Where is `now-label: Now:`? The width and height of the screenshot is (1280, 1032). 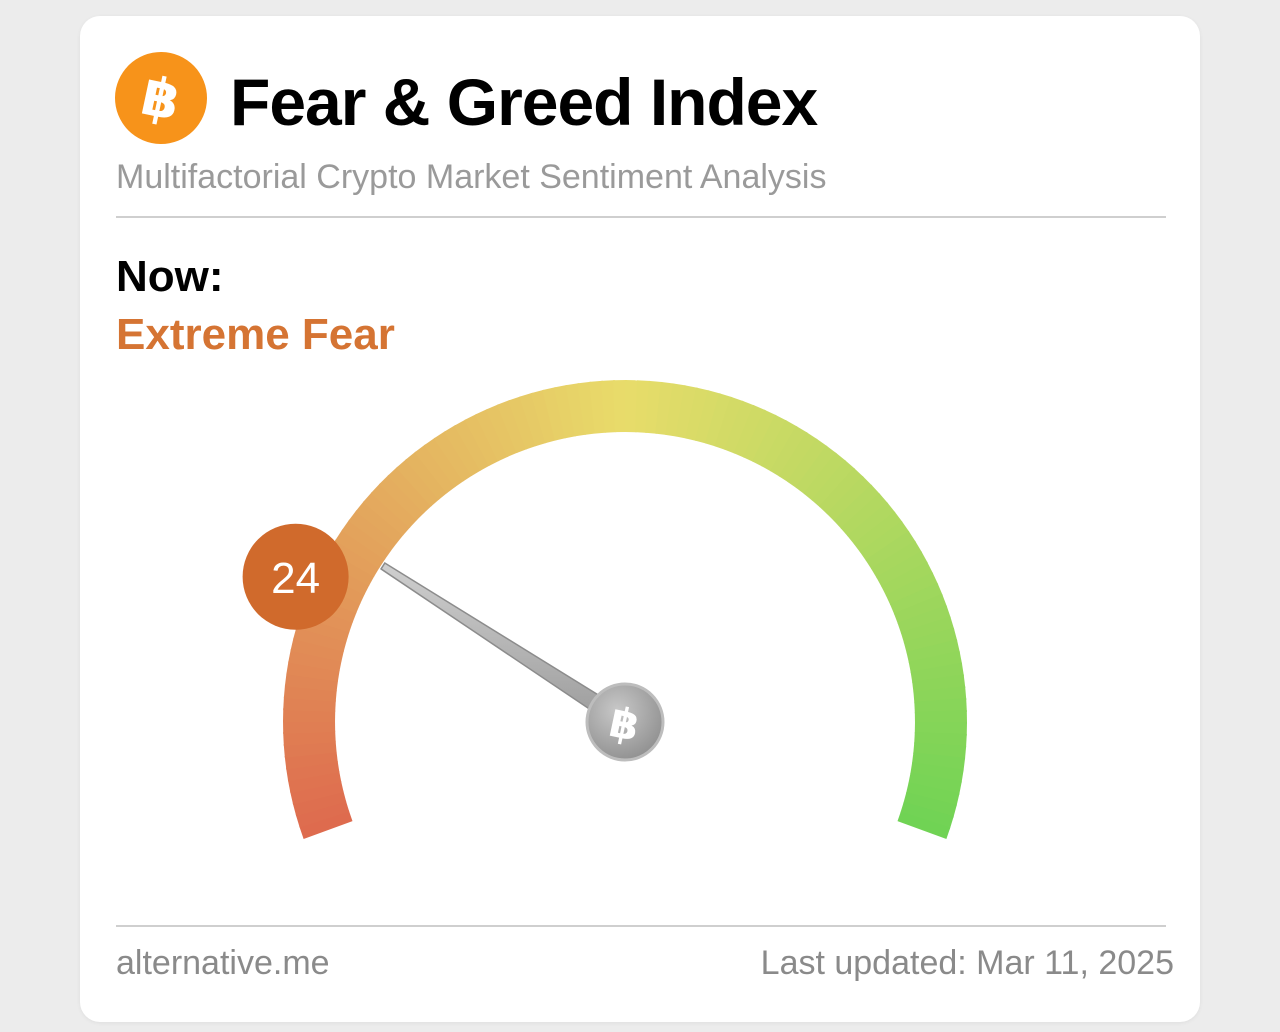 now-label: Now: is located at coordinates (170, 276).